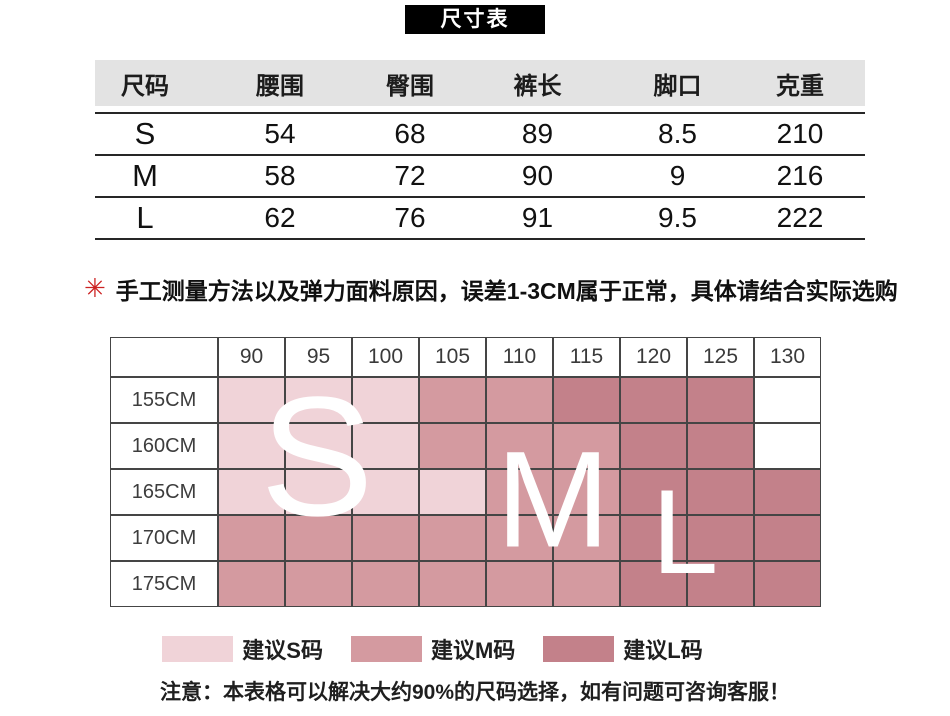  Describe the element at coordinates (519, 357) in the screenshot. I see `grid-col-header: 110` at that location.